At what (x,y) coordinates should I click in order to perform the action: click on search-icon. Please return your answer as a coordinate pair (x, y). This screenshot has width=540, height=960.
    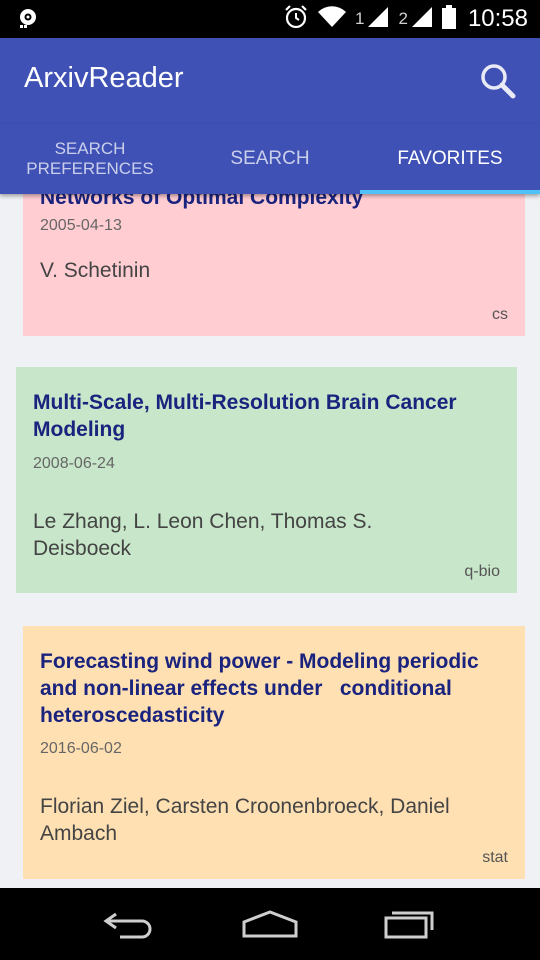
    Looking at the image, I should click on (498, 81).